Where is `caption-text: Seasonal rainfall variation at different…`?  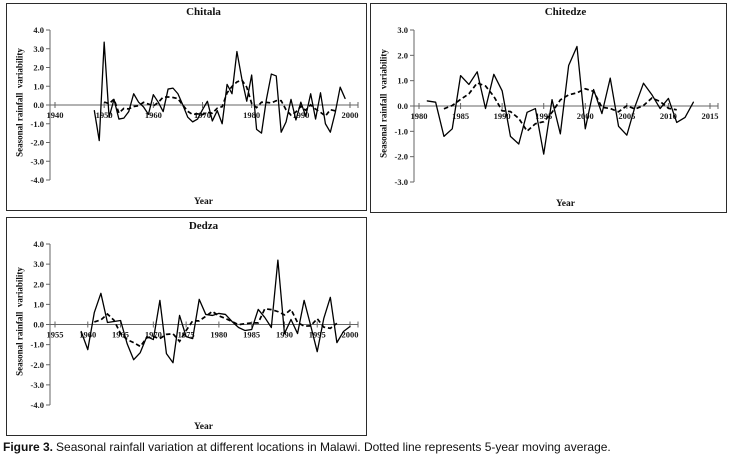
caption-text: Seasonal rainfall variation at different… is located at coordinates (333, 447).